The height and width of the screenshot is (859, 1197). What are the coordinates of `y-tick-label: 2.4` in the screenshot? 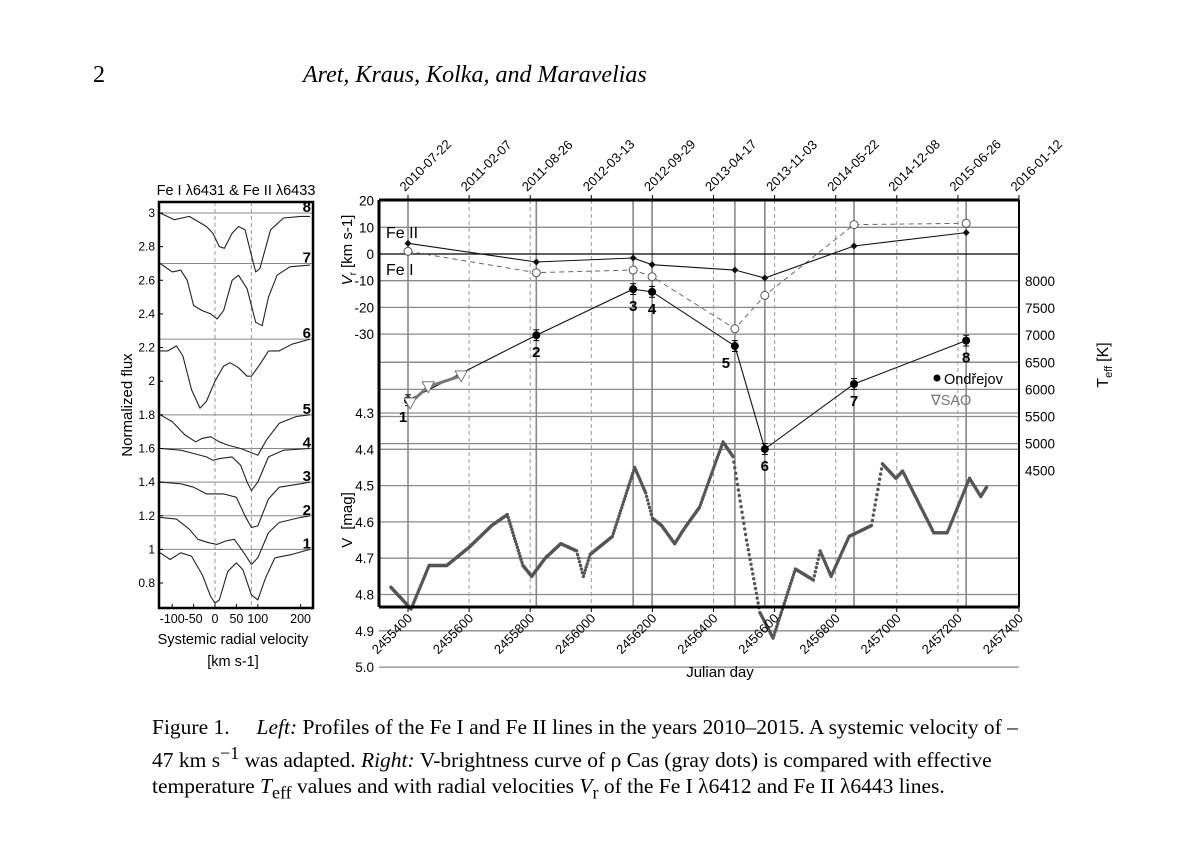 It's located at (146, 314).